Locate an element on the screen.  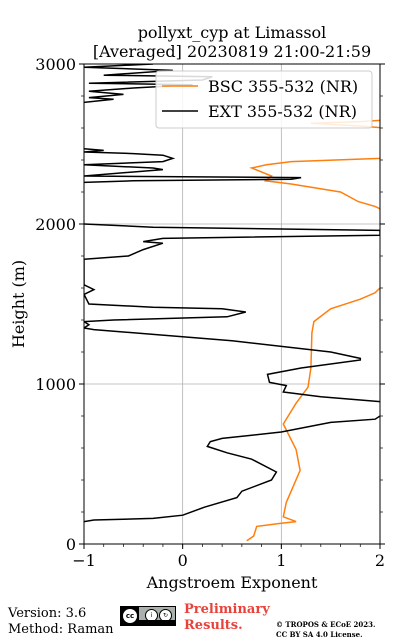
legend-label-bsc: BSC 355-532 (NR) is located at coordinates (283, 86).